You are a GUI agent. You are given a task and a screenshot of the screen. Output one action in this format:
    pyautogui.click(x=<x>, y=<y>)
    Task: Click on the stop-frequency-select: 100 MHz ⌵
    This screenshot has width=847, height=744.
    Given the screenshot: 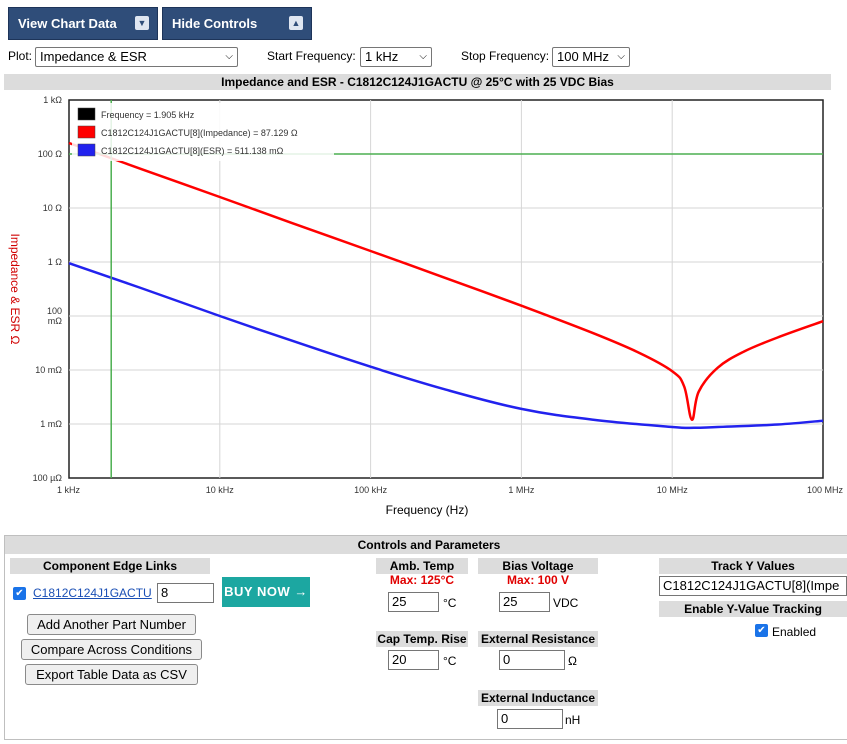 What is the action you would take?
    pyautogui.click(x=591, y=57)
    